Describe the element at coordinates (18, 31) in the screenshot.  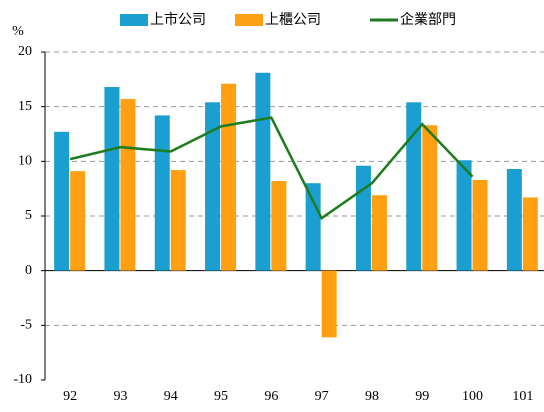
I see `y-axis-label: %` at that location.